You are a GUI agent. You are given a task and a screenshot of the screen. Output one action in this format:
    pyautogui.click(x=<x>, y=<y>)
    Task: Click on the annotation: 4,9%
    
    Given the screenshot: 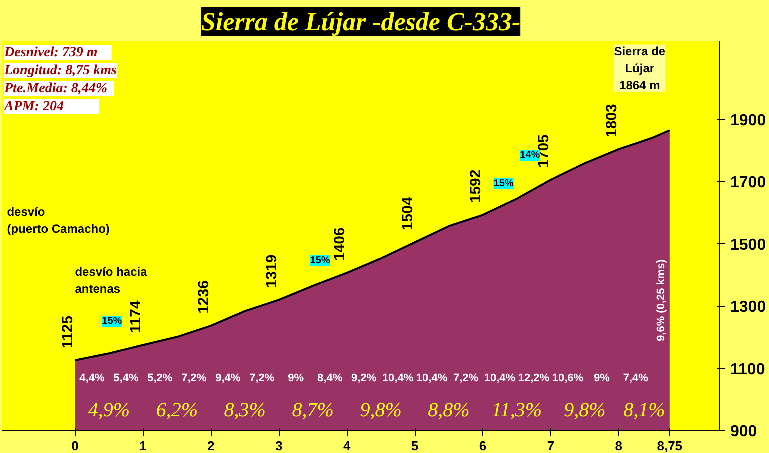 What is the action you would take?
    pyautogui.click(x=109, y=411)
    